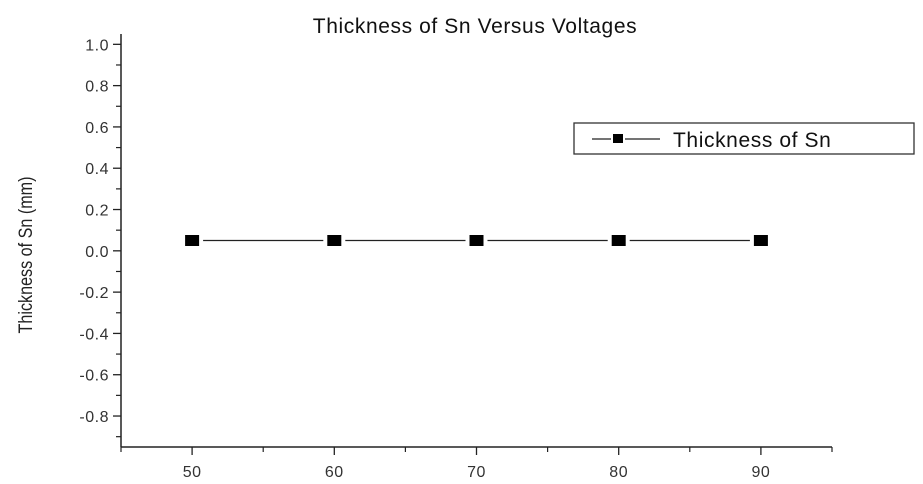  Describe the element at coordinates (97, 169) in the screenshot. I see `y-tick-label: 0.4` at that location.